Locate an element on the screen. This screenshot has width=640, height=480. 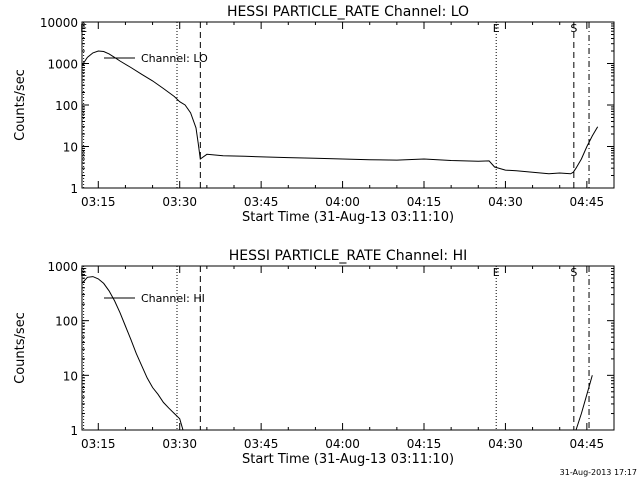
legend-label: Channel: HI is located at coordinates (173, 298).